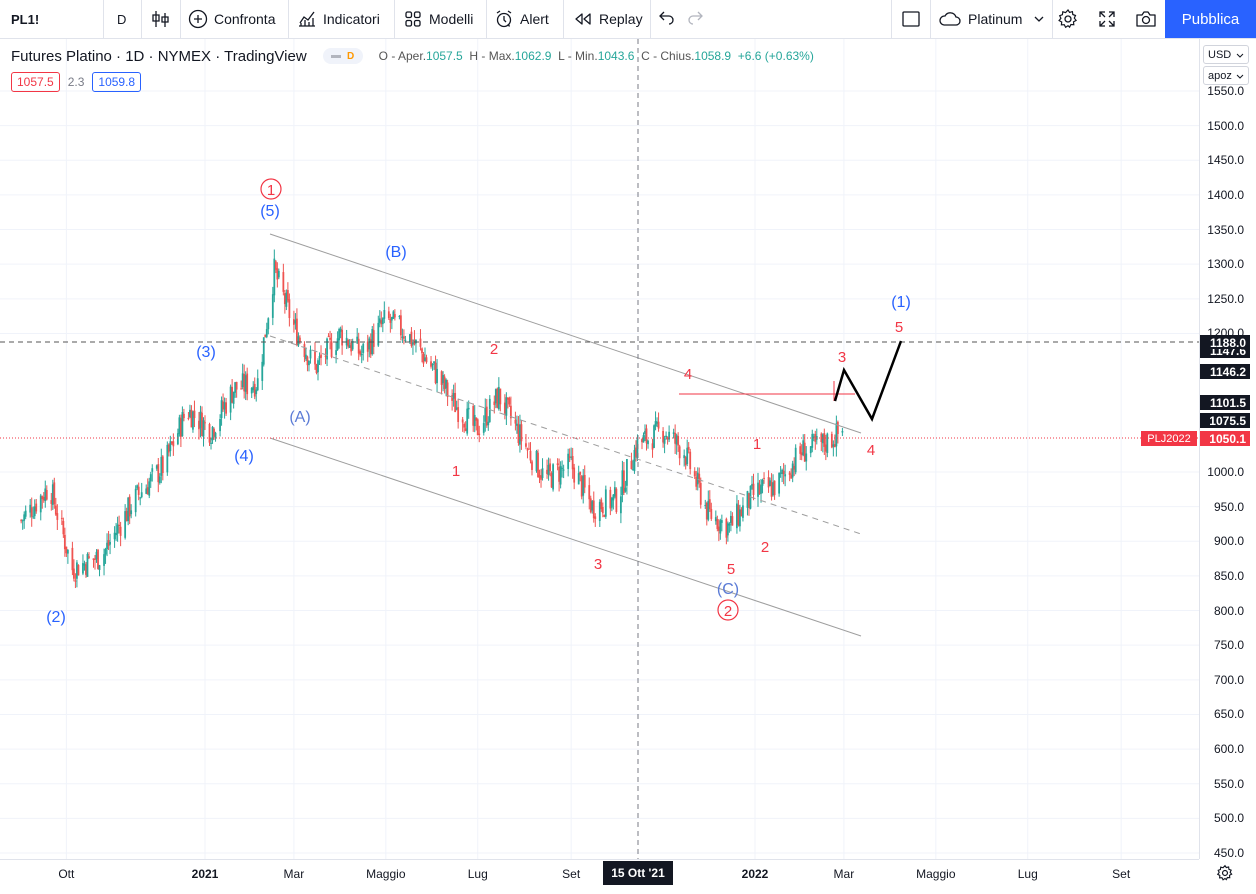 The width and height of the screenshot is (1256, 894). I want to click on undo-icon, so click(666, 18).